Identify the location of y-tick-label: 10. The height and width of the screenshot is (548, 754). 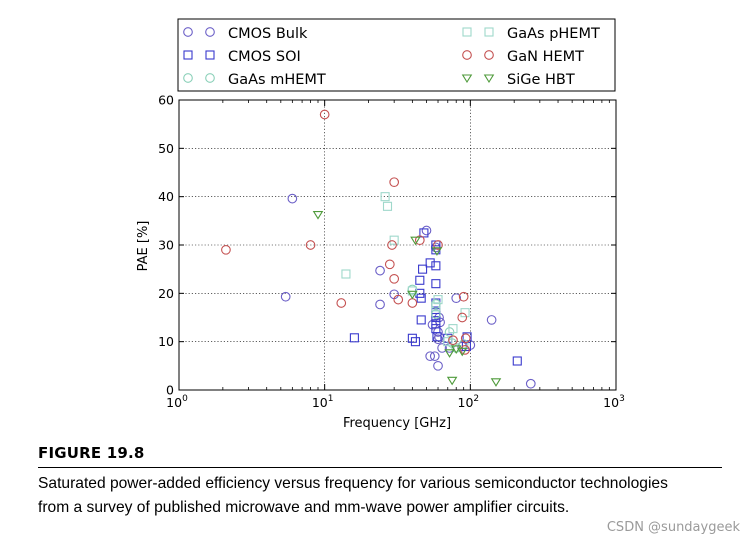
(166, 341).